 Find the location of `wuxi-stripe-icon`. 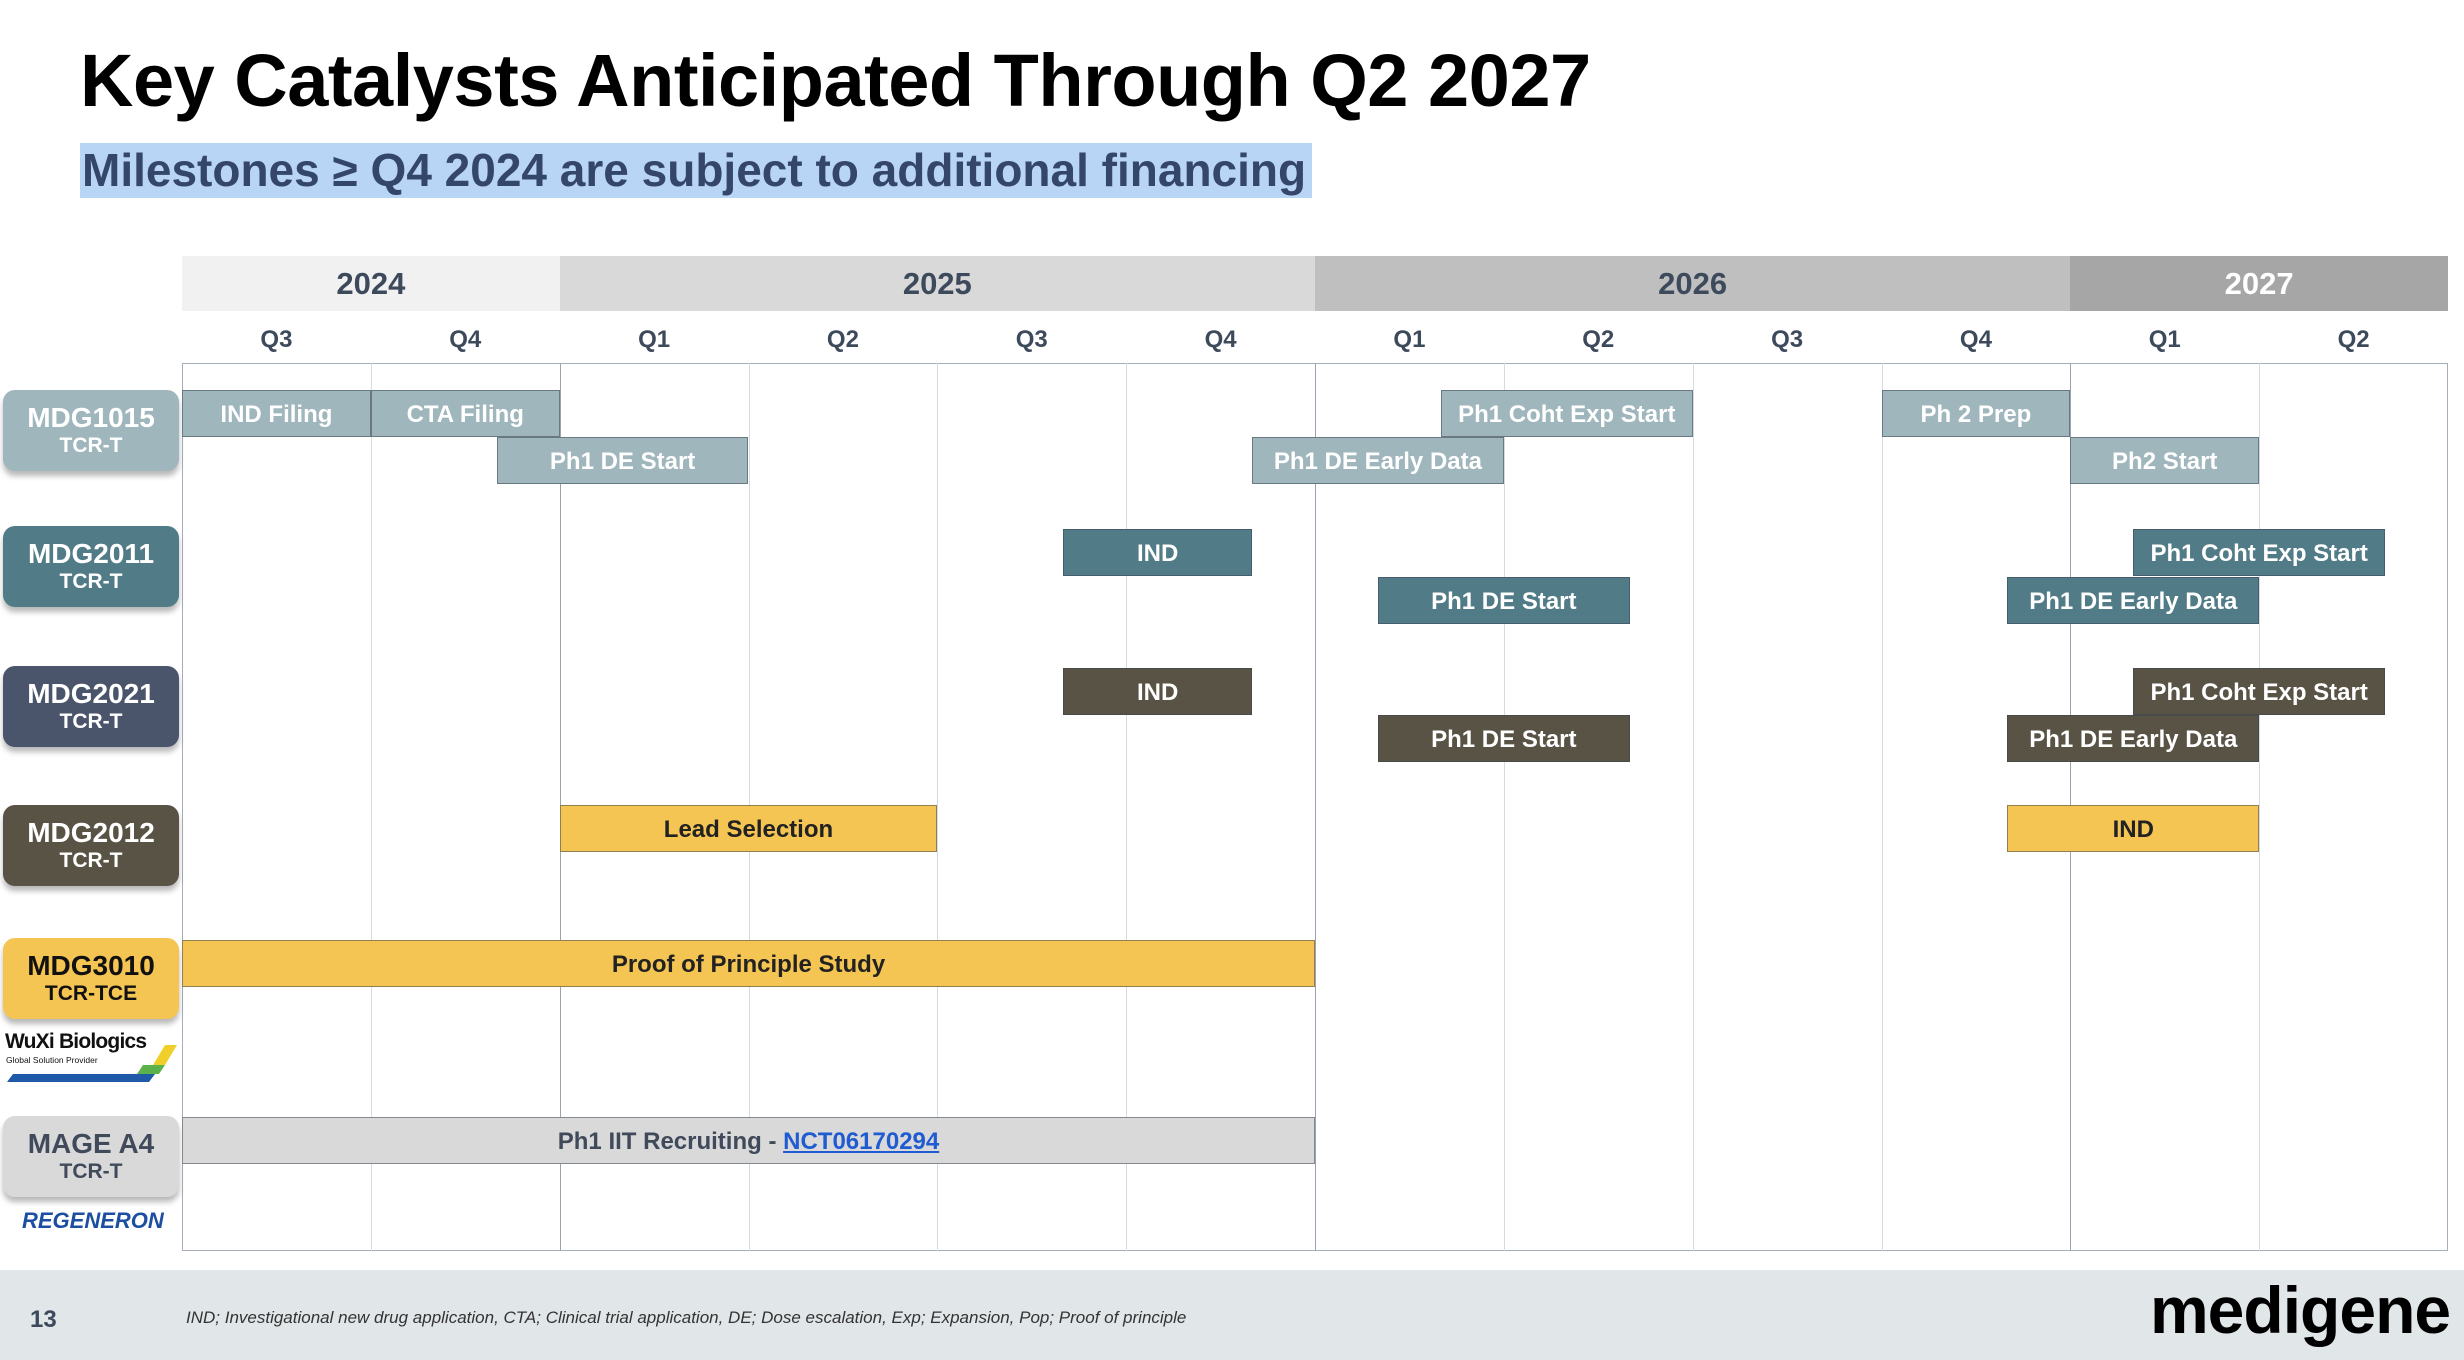

wuxi-stripe-icon is located at coordinates (92, 1063).